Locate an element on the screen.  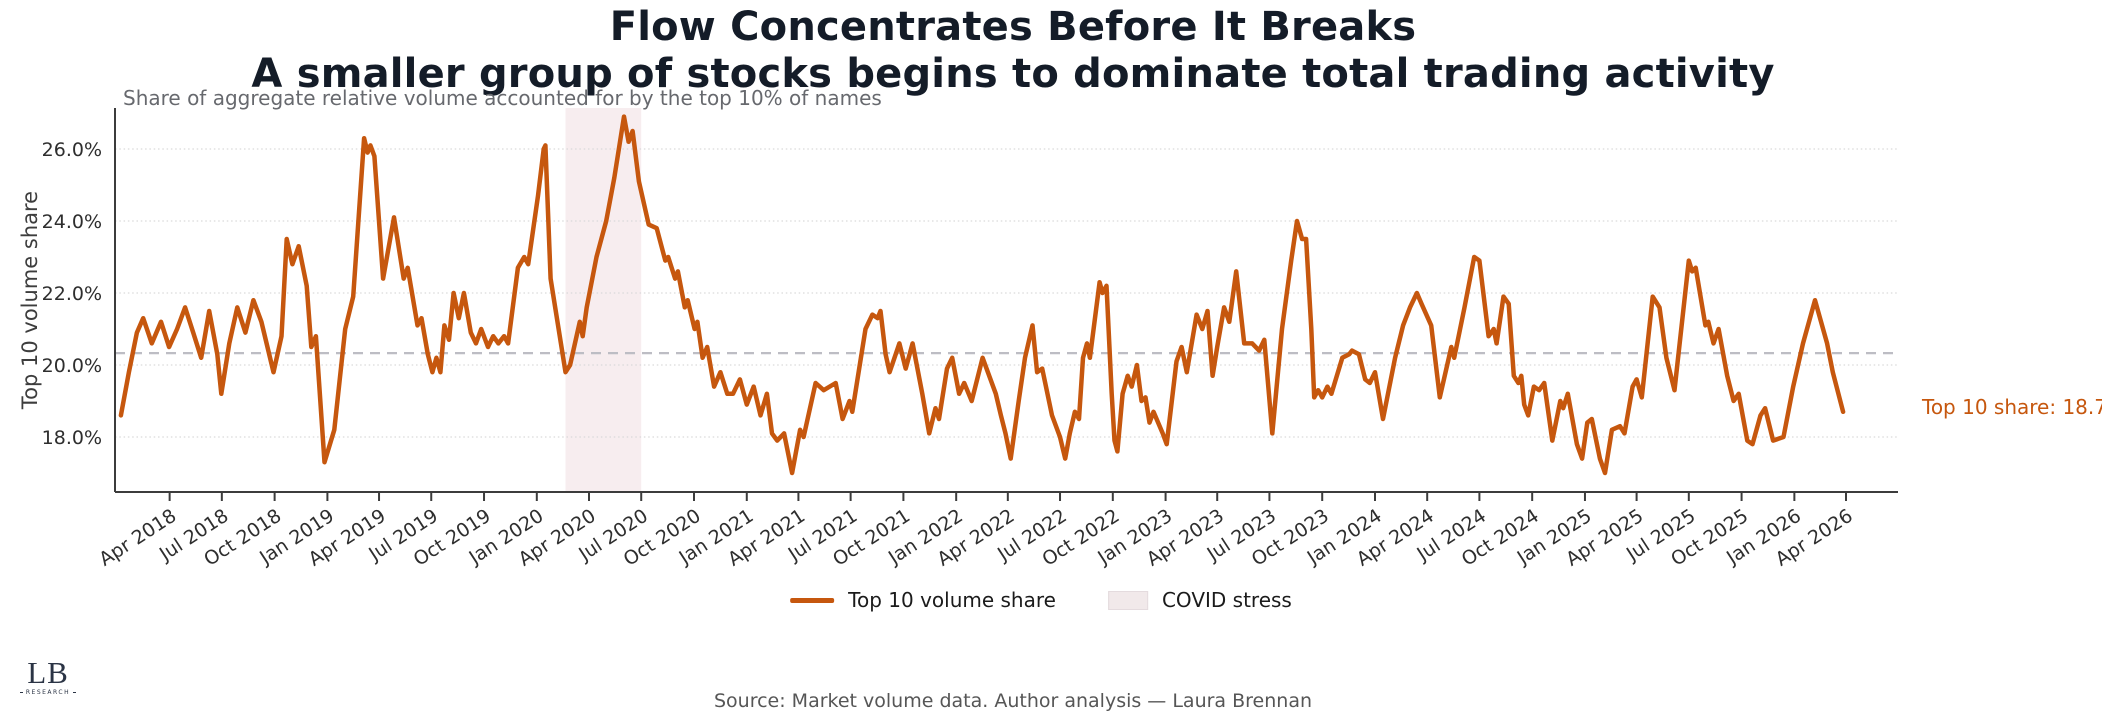
lb-logo-text: LB is located at coordinates (48, 672).